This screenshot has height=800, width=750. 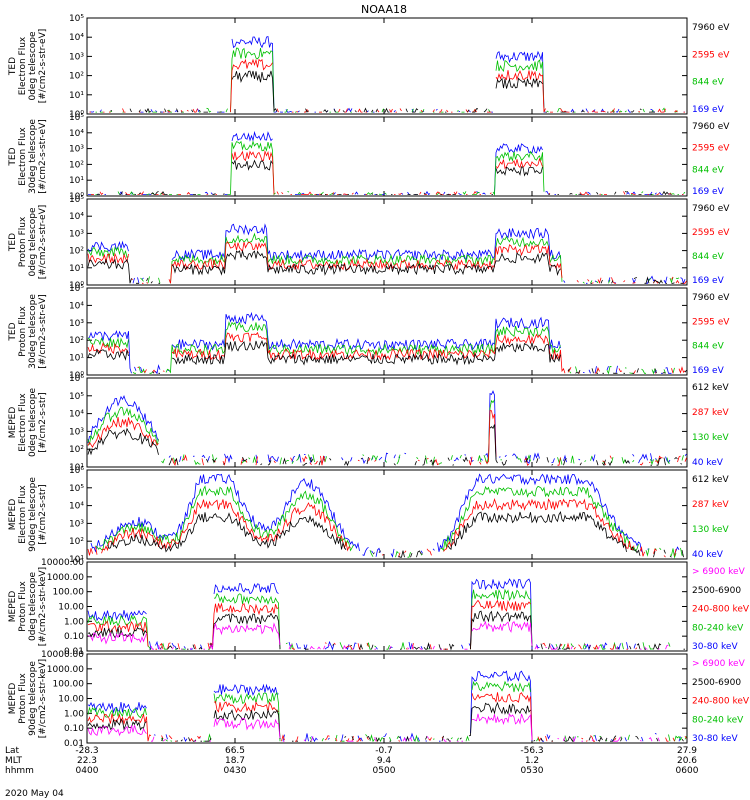 What do you see at coordinates (74, 729) in the screenshot?
I see `y-tick-label: 0.10` at bounding box center [74, 729].